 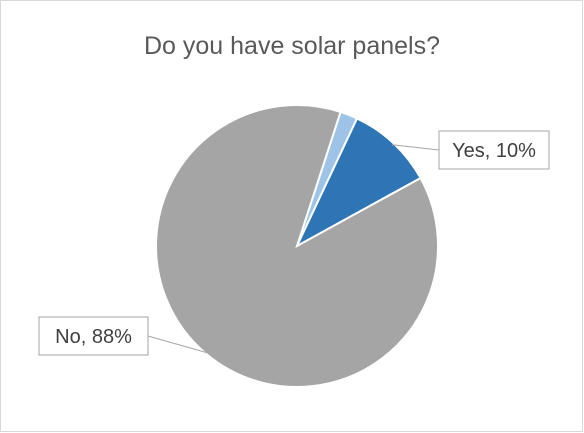 I want to click on data-label-text: Yes, 10%, so click(x=494, y=151).